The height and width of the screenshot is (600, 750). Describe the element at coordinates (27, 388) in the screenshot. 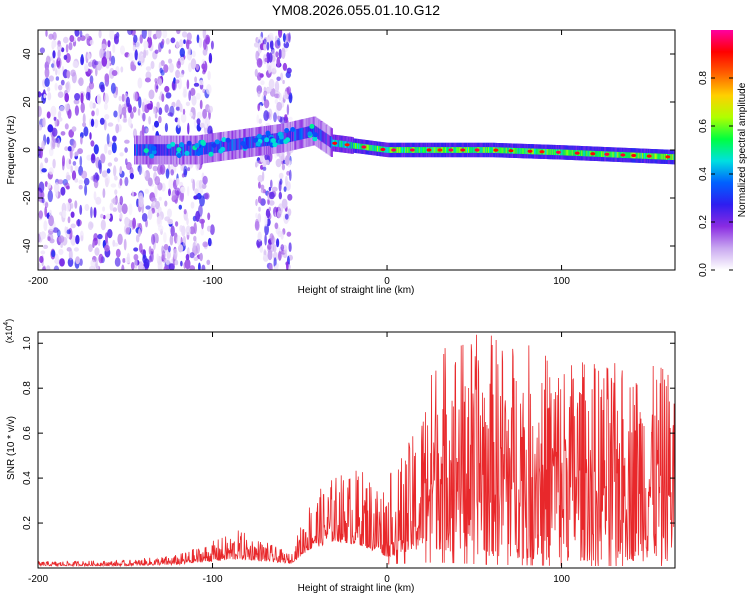

I see `snr-y-tick-label: 0.8` at that location.